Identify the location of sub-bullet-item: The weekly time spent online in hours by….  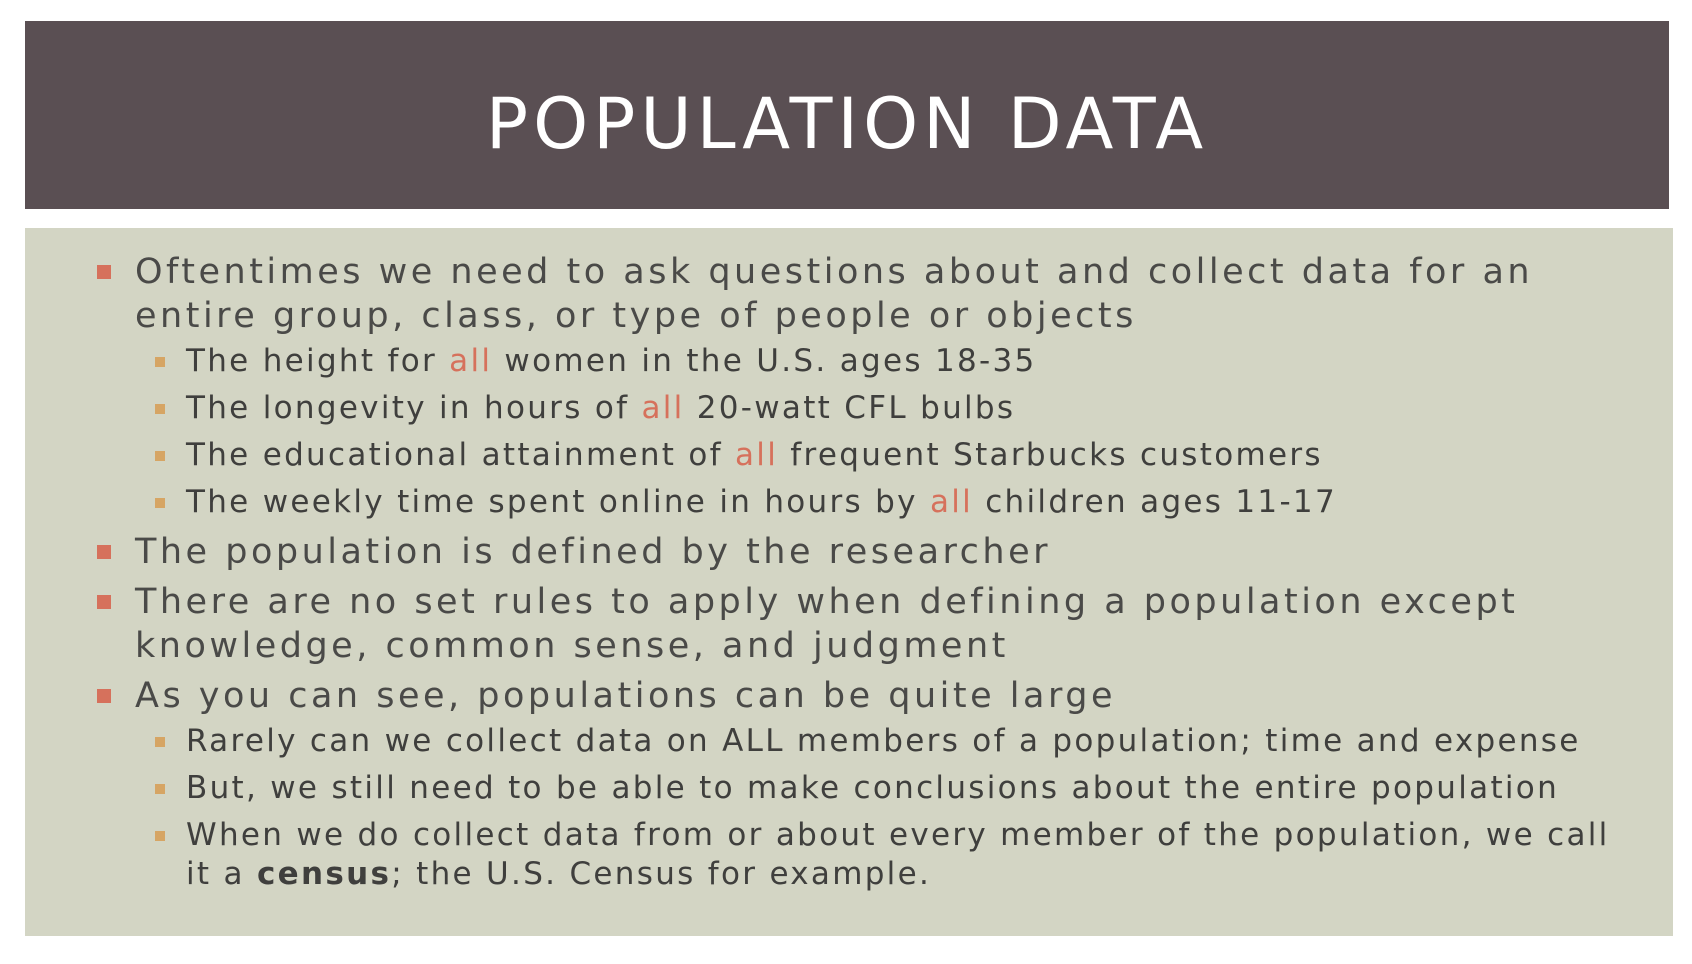
(884, 502).